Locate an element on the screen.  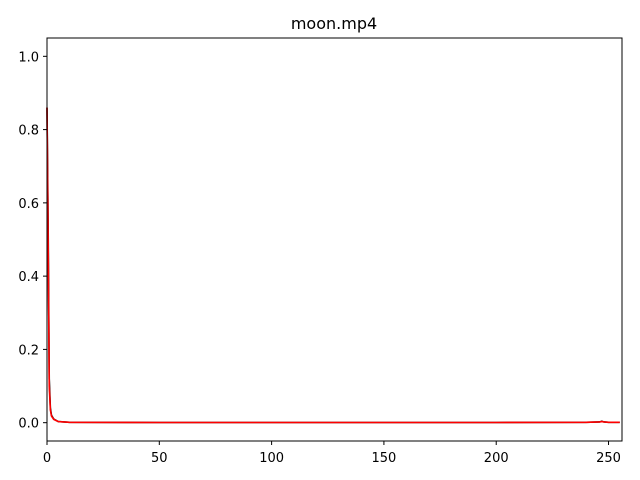
x-tick-label: 100 is located at coordinates (271, 458).